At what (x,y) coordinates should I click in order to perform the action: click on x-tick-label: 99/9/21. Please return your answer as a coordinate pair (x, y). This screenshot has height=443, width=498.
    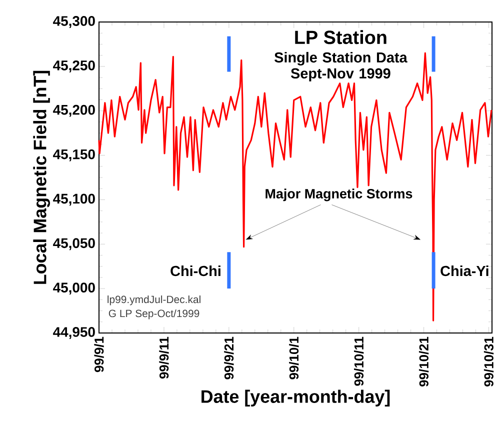
    Looking at the image, I should click on (229, 358).